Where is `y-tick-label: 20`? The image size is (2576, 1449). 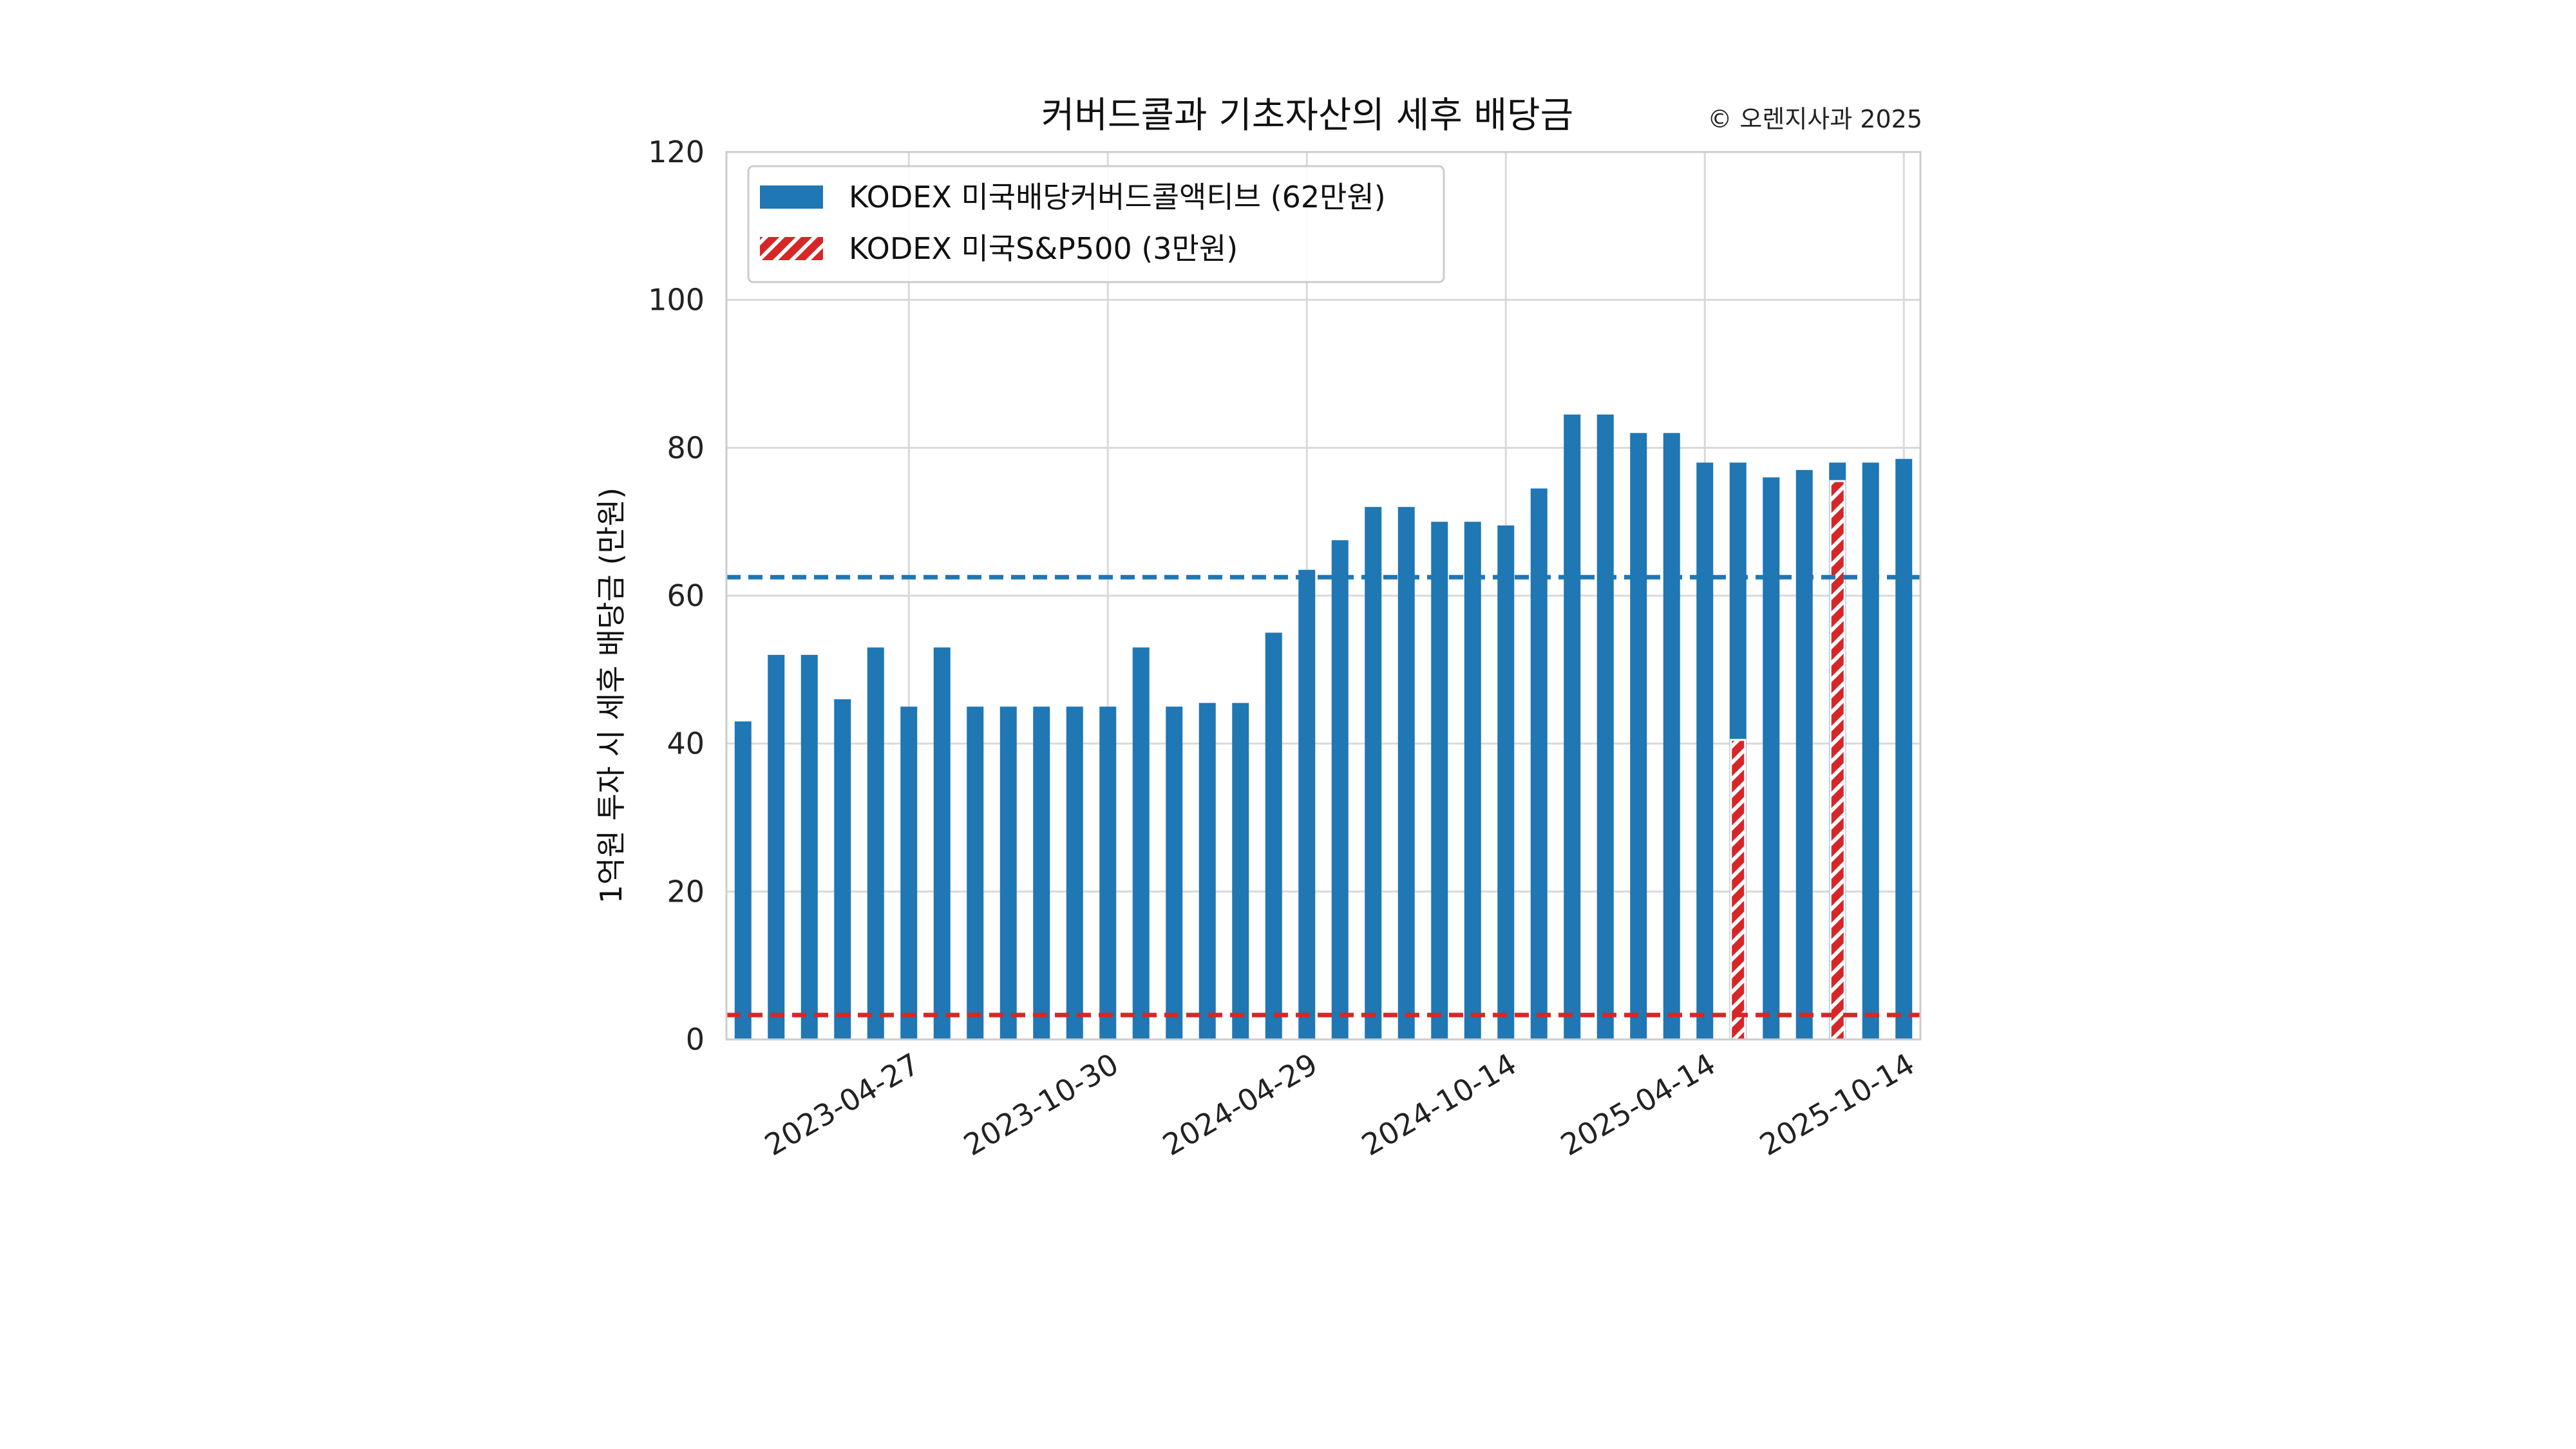 y-tick-label: 20 is located at coordinates (686, 891).